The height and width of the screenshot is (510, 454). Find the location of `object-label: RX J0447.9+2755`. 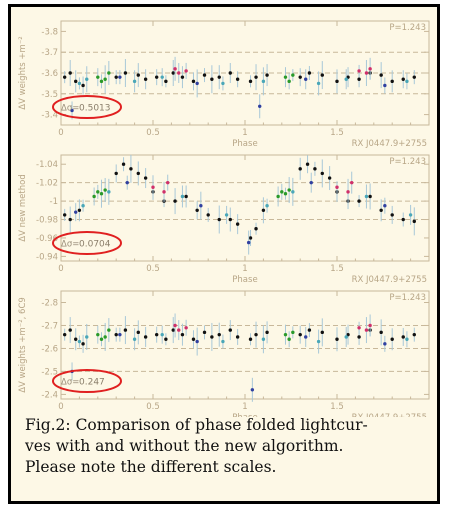

object-label: RX J0447.9+2755 is located at coordinates (389, 280).